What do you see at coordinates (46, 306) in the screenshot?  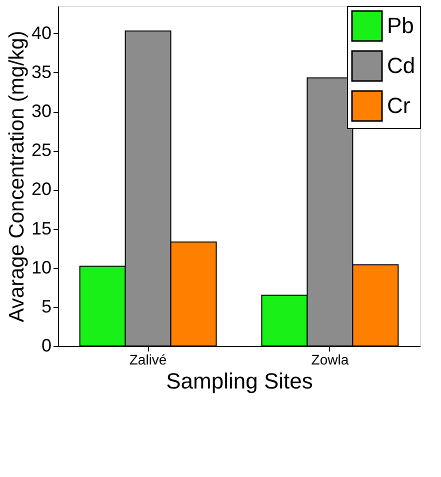 I see `y-tick-label: 5` at bounding box center [46, 306].